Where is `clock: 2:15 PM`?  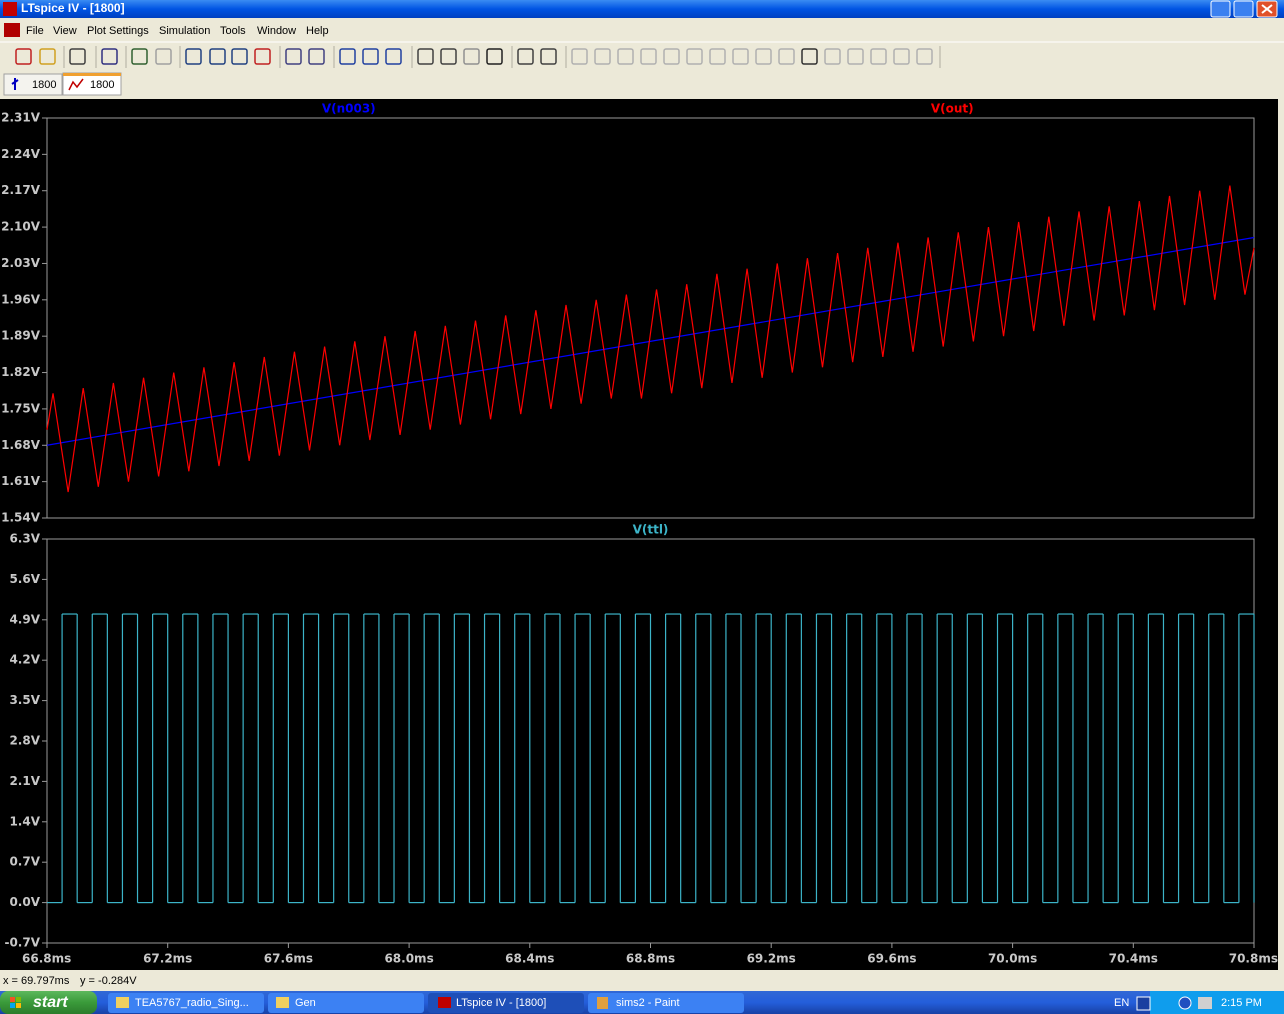
clock: 2:15 PM is located at coordinates (1241, 1003).